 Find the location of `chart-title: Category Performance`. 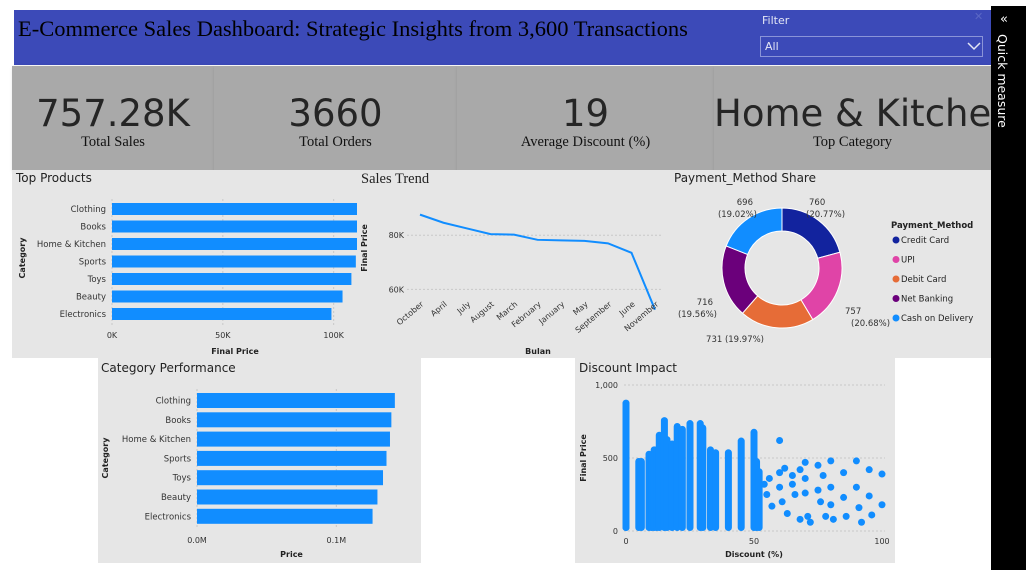

chart-title: Category Performance is located at coordinates (168, 368).